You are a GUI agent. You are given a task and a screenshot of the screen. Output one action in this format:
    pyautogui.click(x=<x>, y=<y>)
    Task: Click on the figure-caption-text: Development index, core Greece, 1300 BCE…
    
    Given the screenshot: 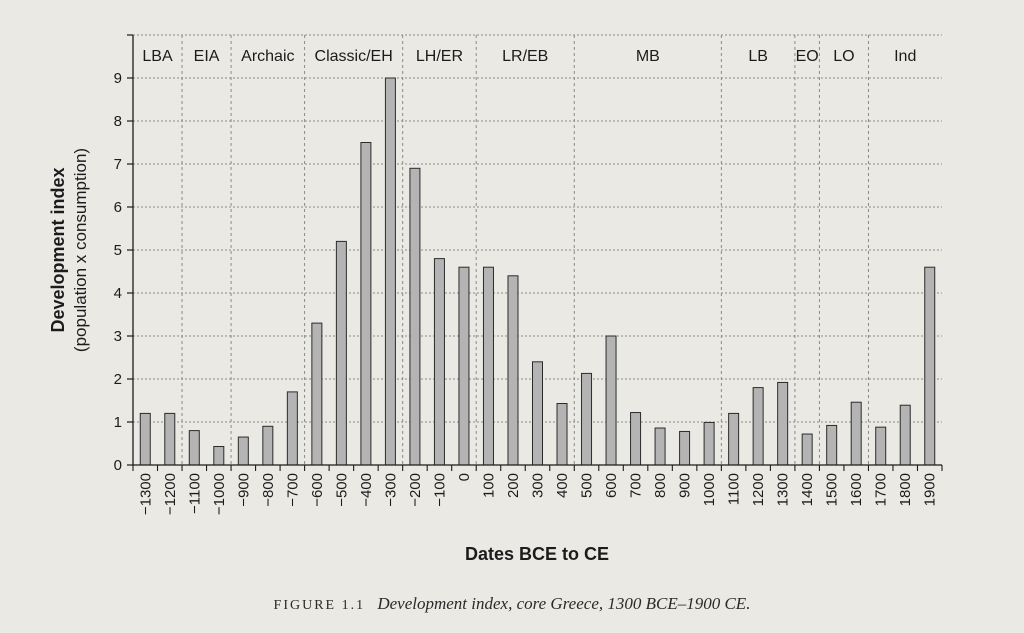 What is the action you would take?
    pyautogui.click(x=564, y=603)
    